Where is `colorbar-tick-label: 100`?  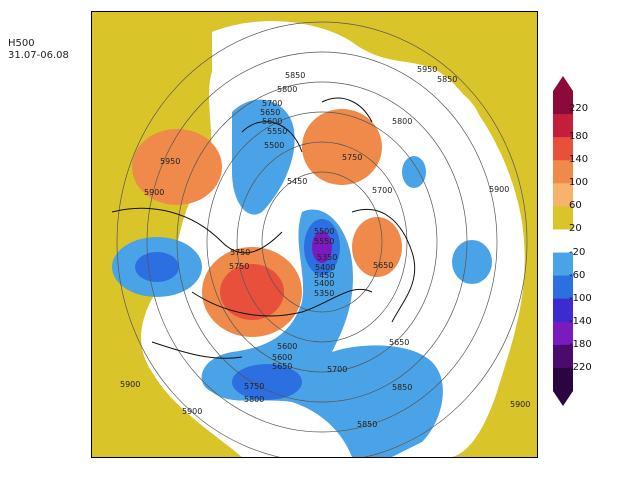 colorbar-tick-label: 100 is located at coordinates (579, 183).